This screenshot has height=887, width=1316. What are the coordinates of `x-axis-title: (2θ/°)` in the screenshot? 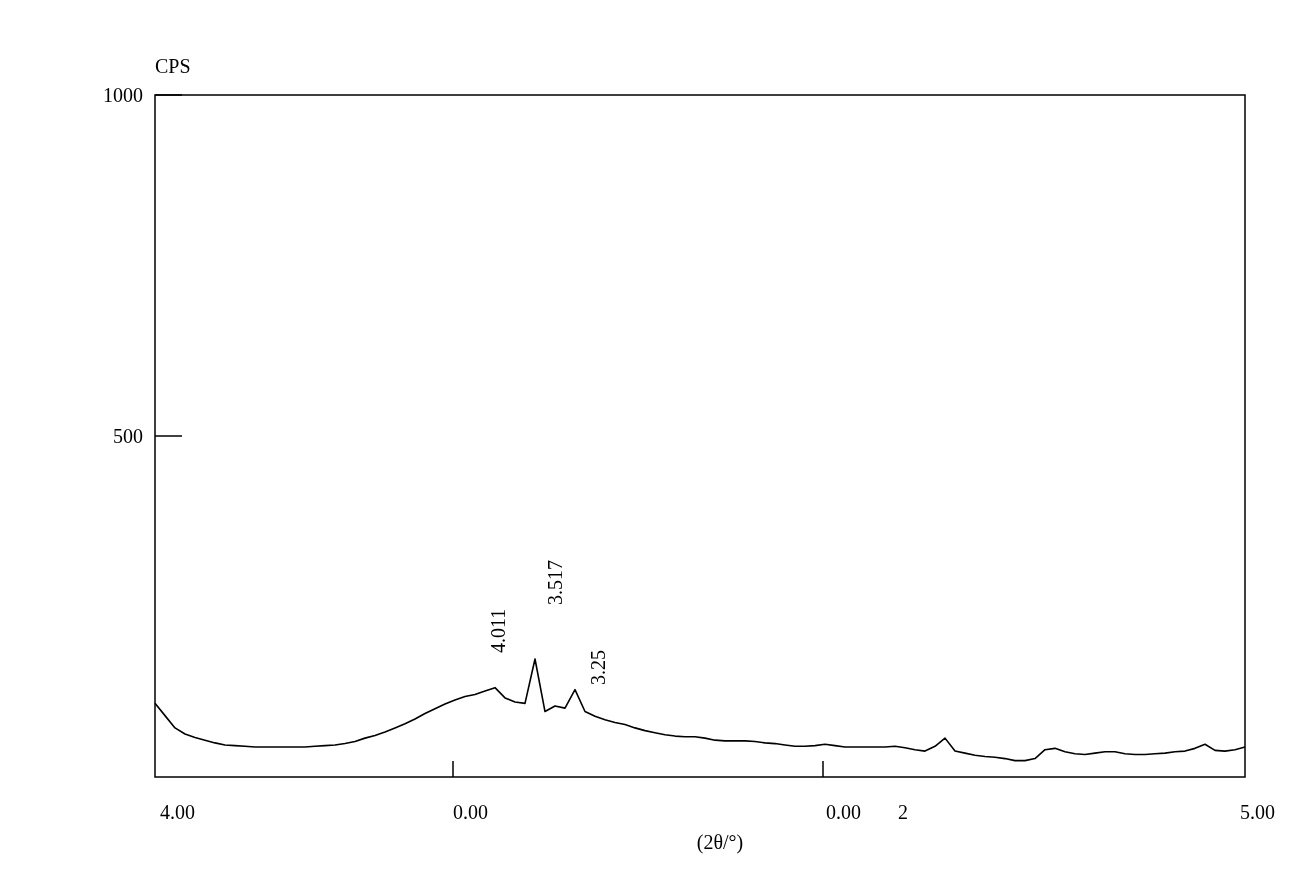 It's located at (720, 842).